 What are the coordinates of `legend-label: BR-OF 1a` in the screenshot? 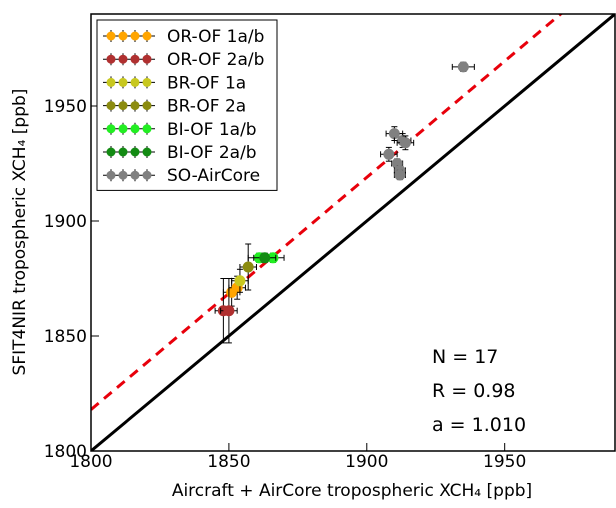 It's located at (206, 83).